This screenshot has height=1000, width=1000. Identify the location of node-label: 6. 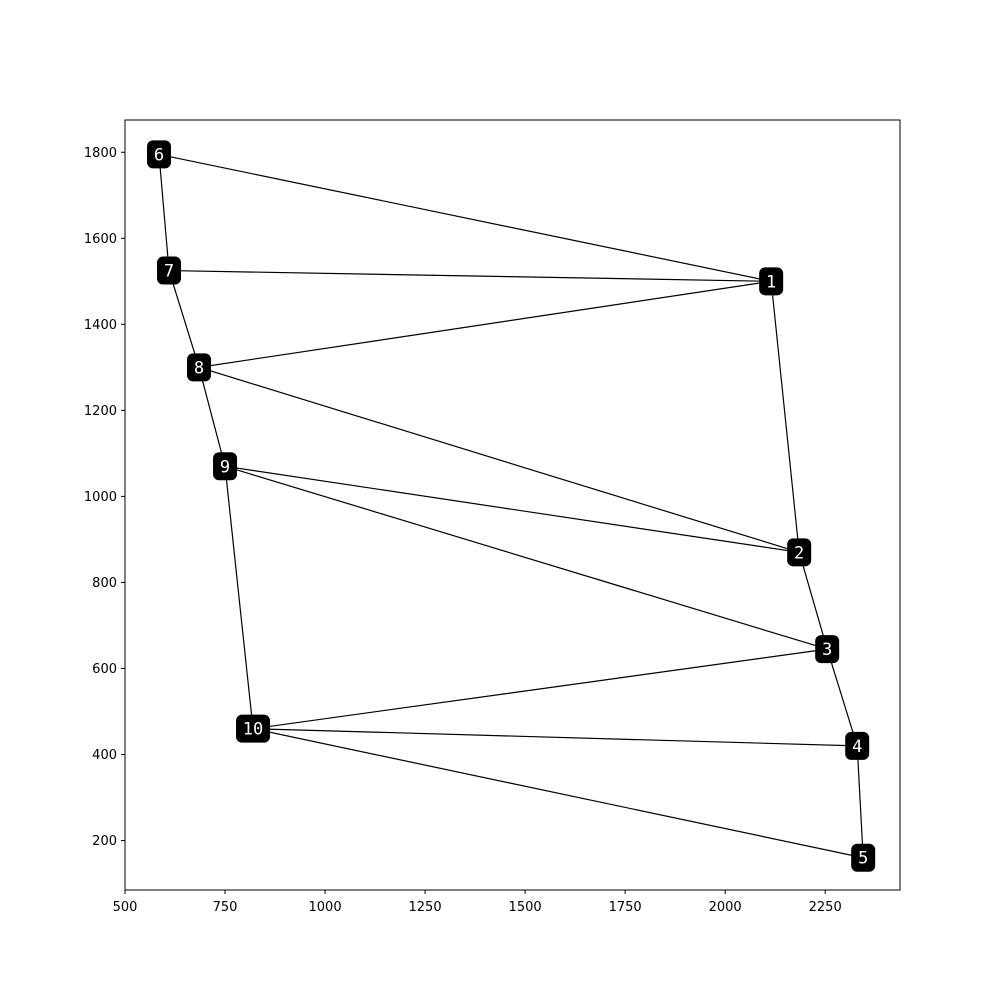
(159, 155).